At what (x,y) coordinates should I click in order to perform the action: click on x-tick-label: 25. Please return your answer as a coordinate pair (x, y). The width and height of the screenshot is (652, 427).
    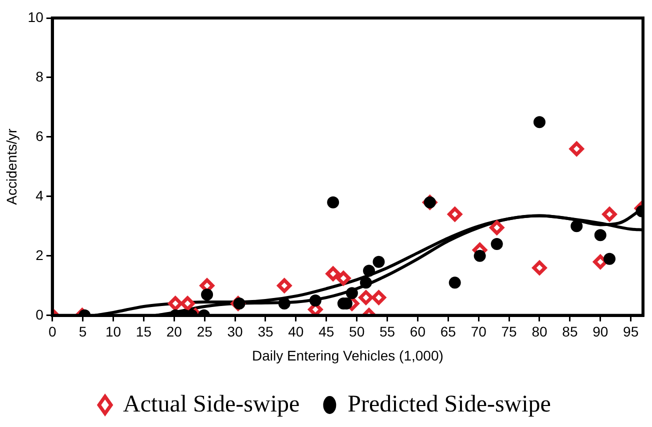
    Looking at the image, I should click on (204, 332).